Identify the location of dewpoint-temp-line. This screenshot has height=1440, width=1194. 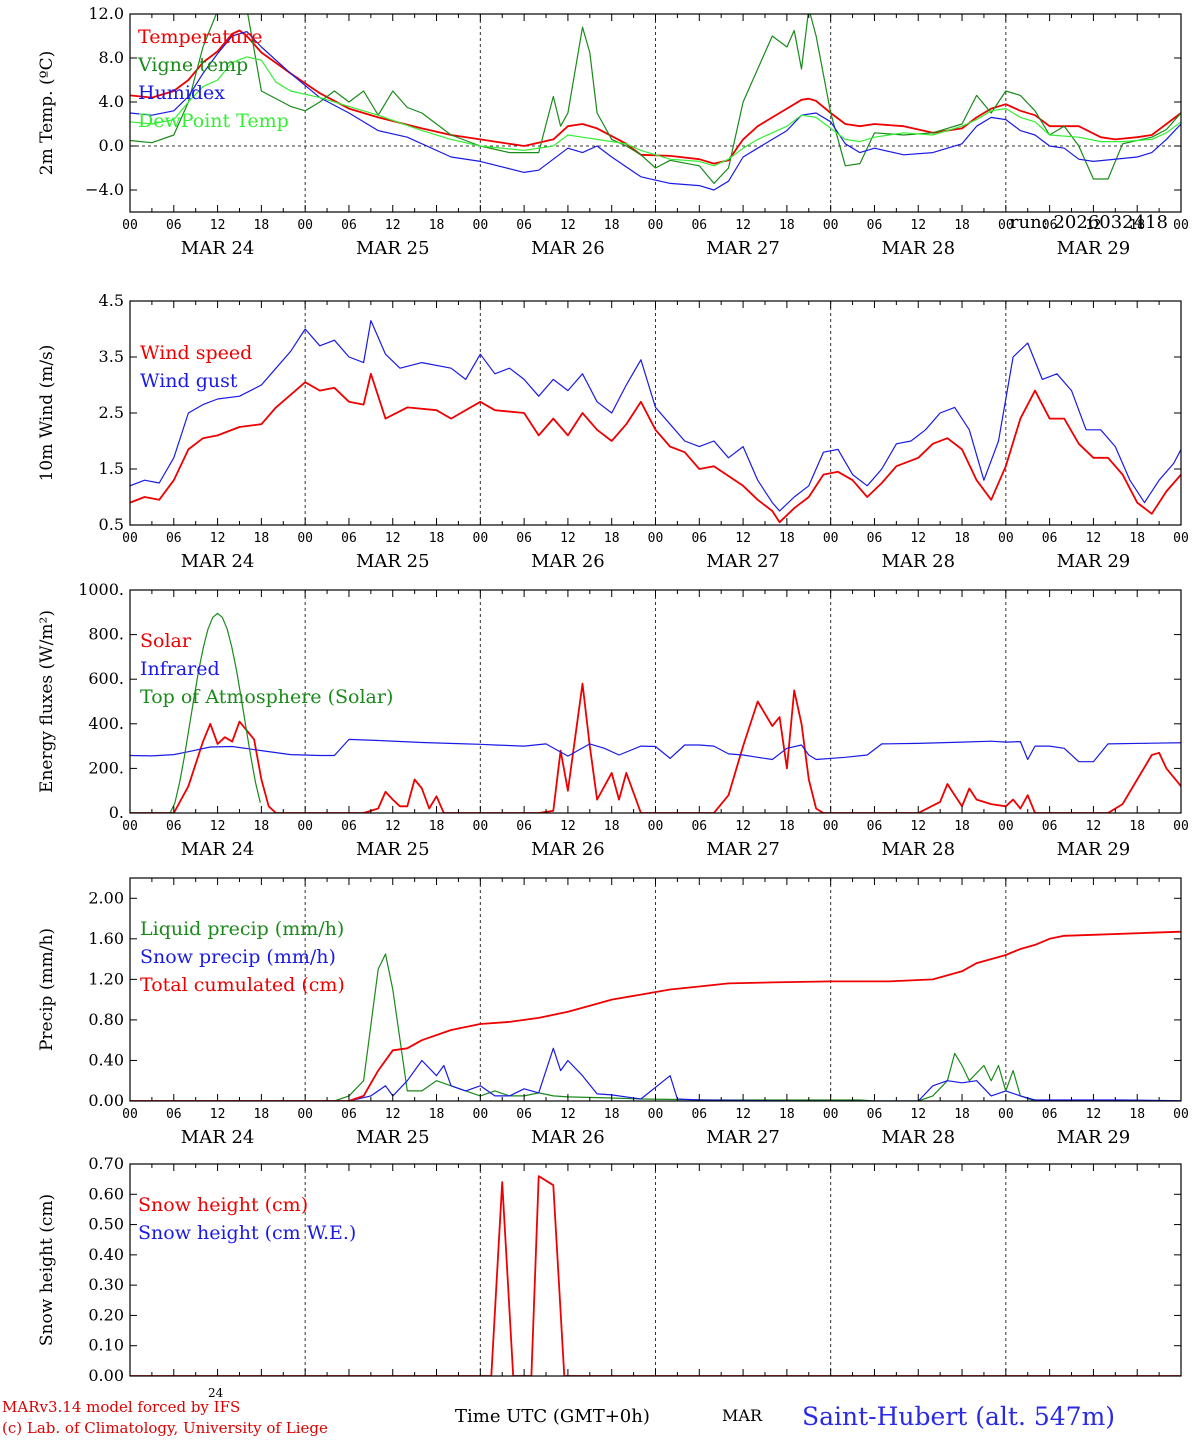
(655, 111).